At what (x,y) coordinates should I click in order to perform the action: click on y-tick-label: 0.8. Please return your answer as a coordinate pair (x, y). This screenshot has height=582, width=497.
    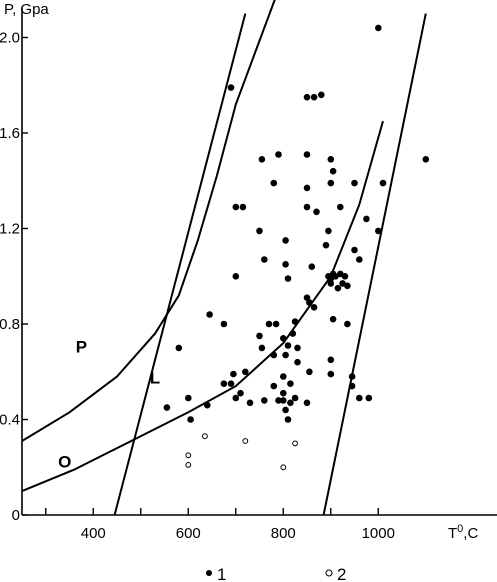
    Looking at the image, I should click on (10, 324).